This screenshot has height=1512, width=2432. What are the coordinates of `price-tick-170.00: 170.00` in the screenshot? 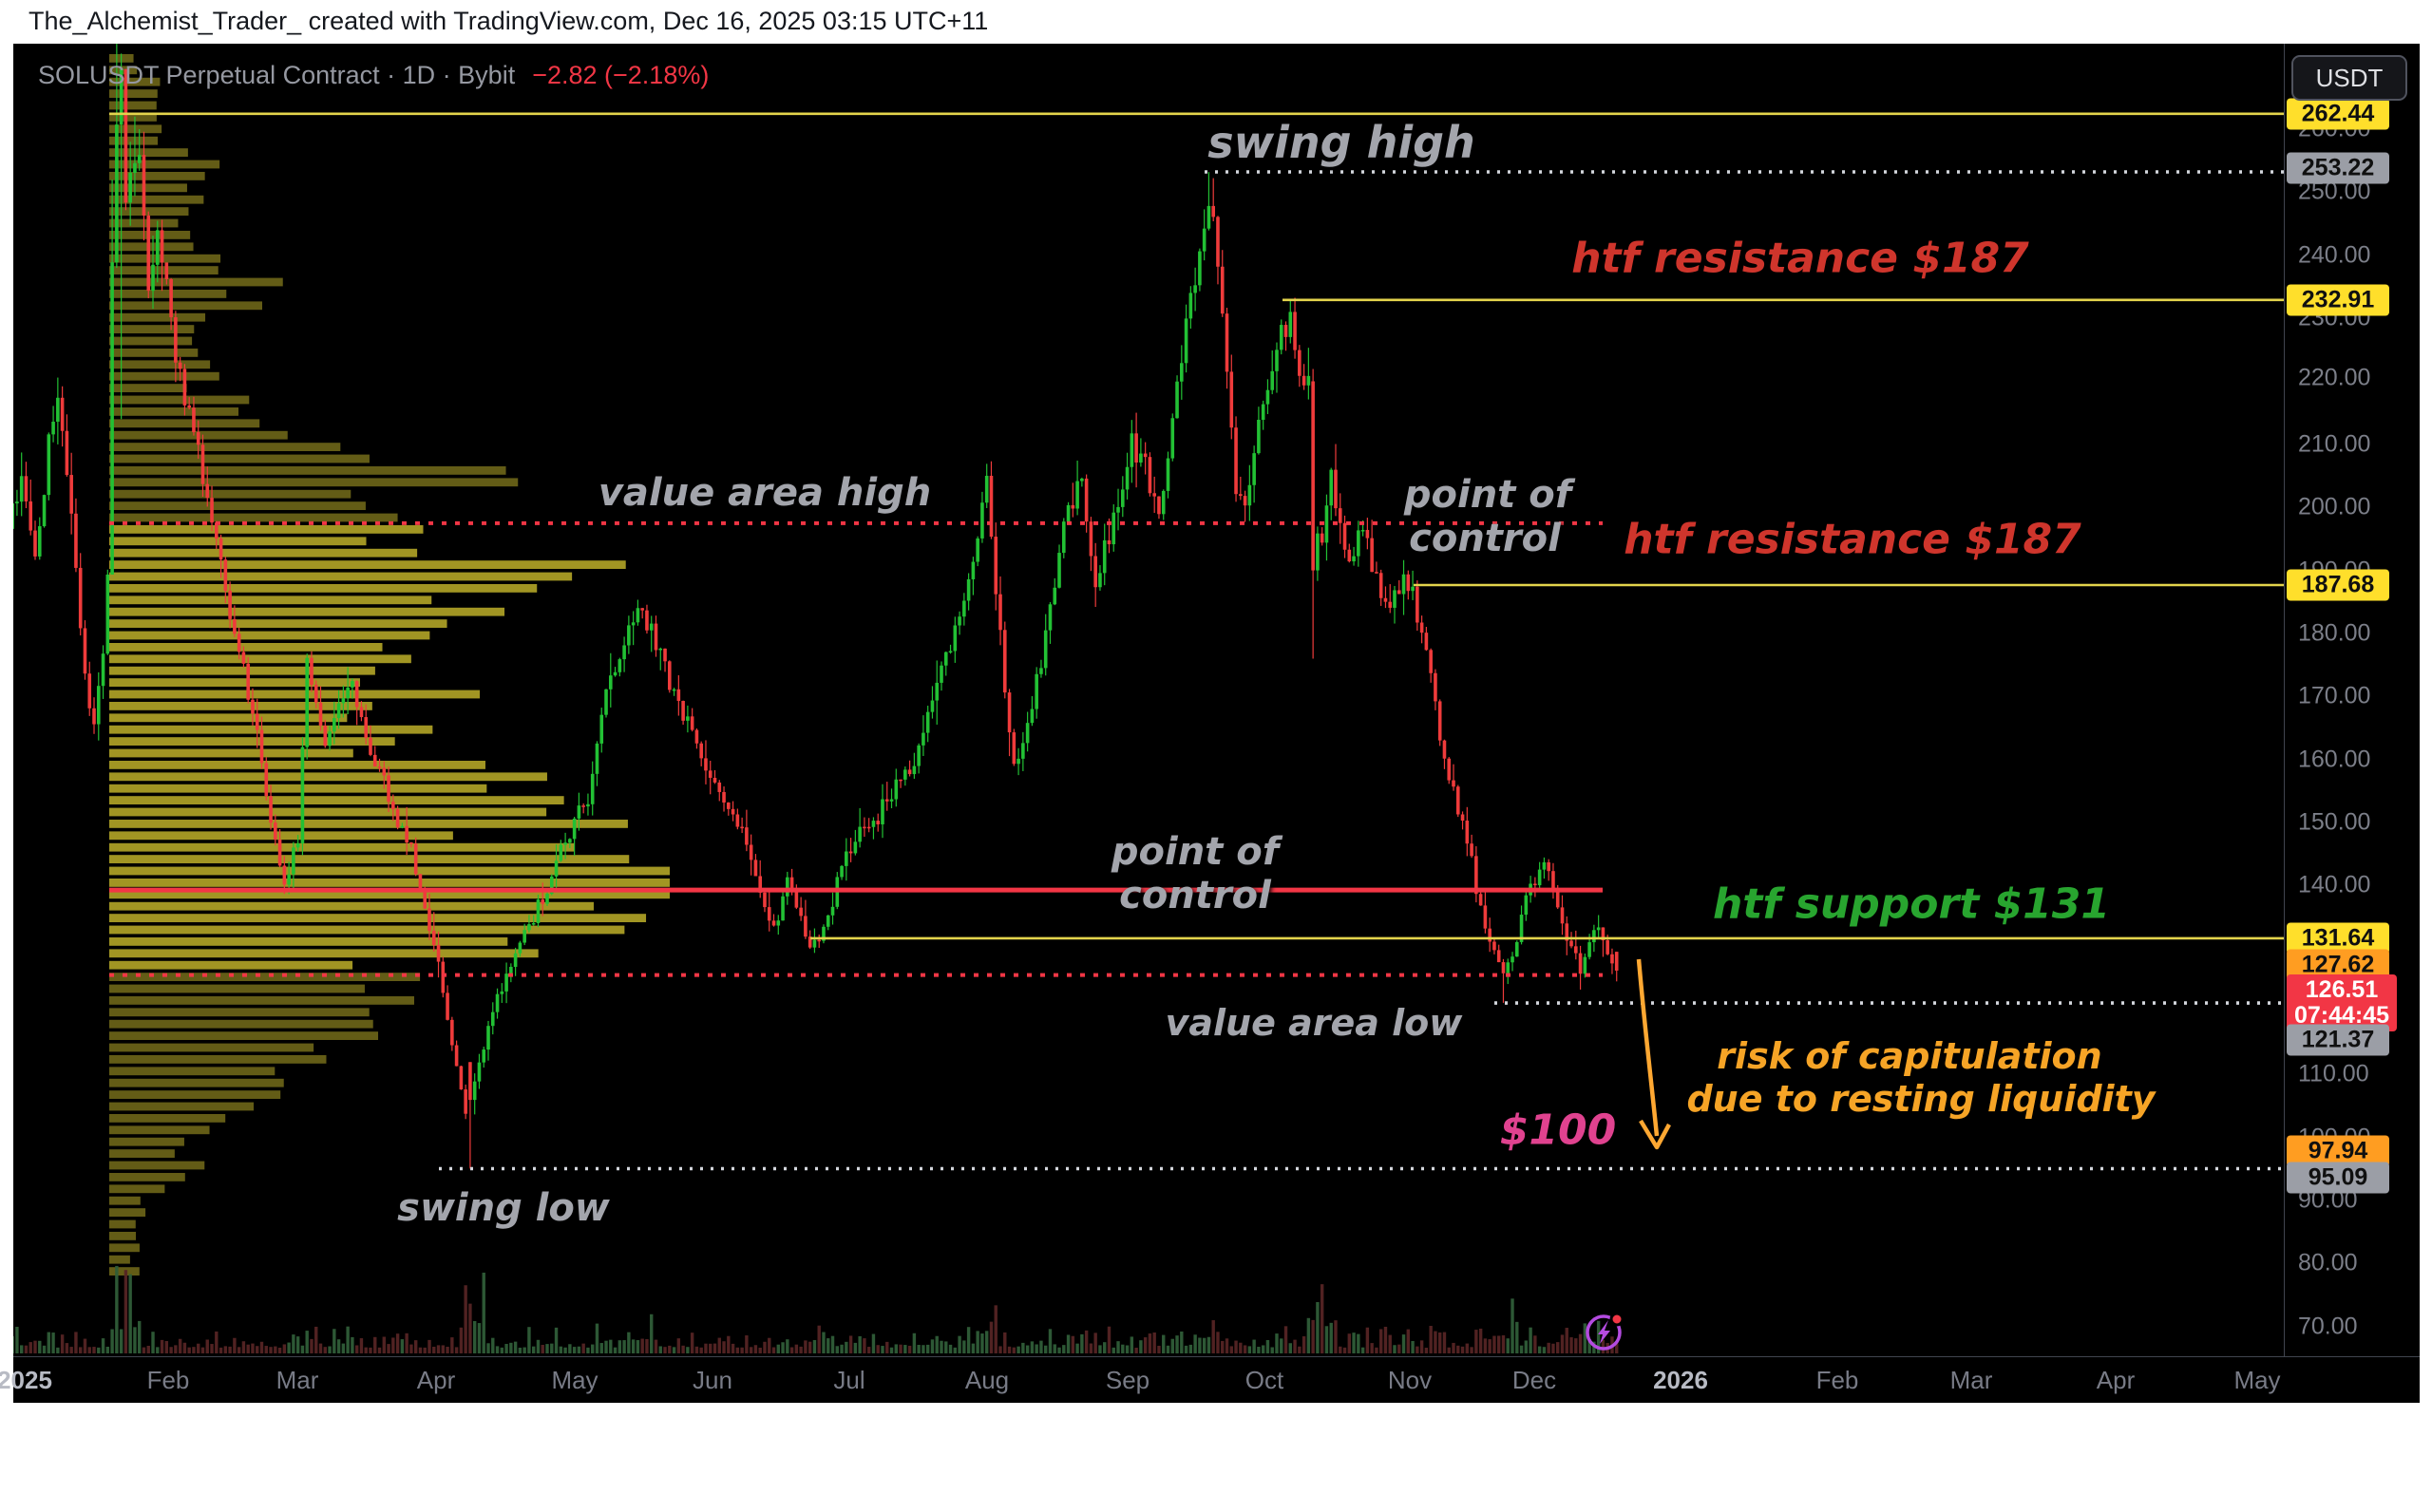 It's located at (2334, 696).